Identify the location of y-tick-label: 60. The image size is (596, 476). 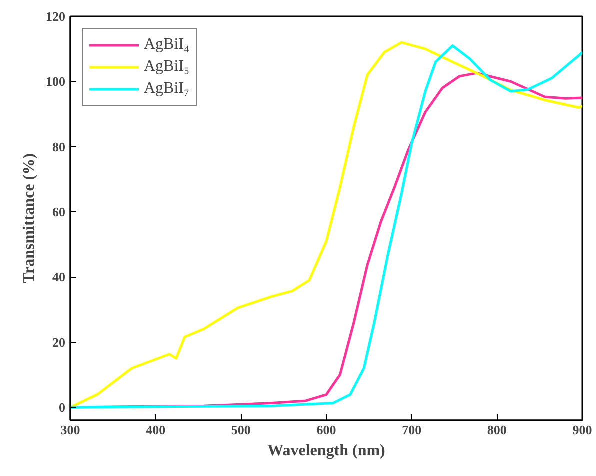
(59, 212).